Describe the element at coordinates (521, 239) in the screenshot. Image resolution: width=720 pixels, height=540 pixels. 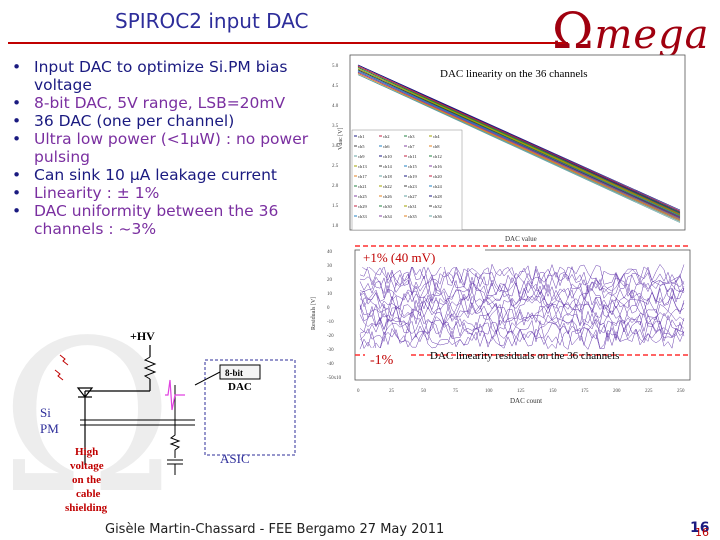
I see `top-x-label: DAC value` at that location.